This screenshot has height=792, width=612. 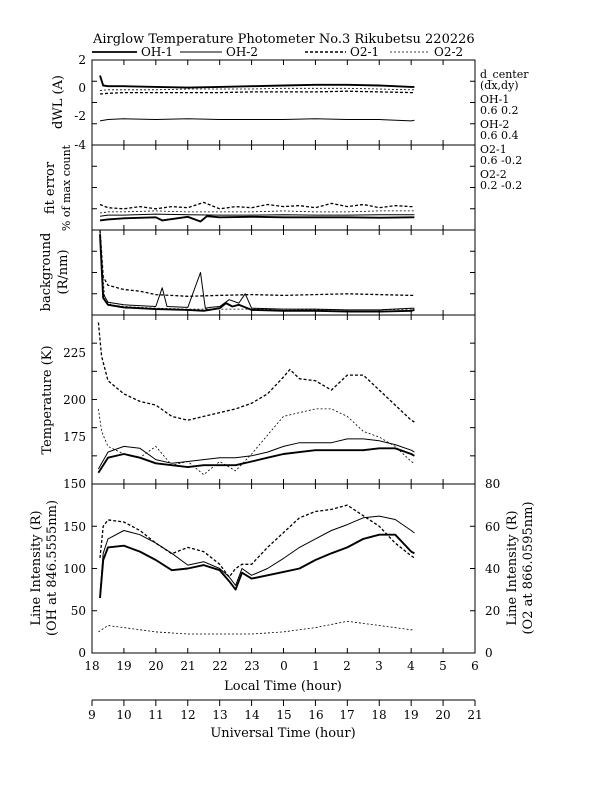 What do you see at coordinates (74, 418) in the screenshot?
I see `yticks-temperature: 150 175 200 225` at bounding box center [74, 418].